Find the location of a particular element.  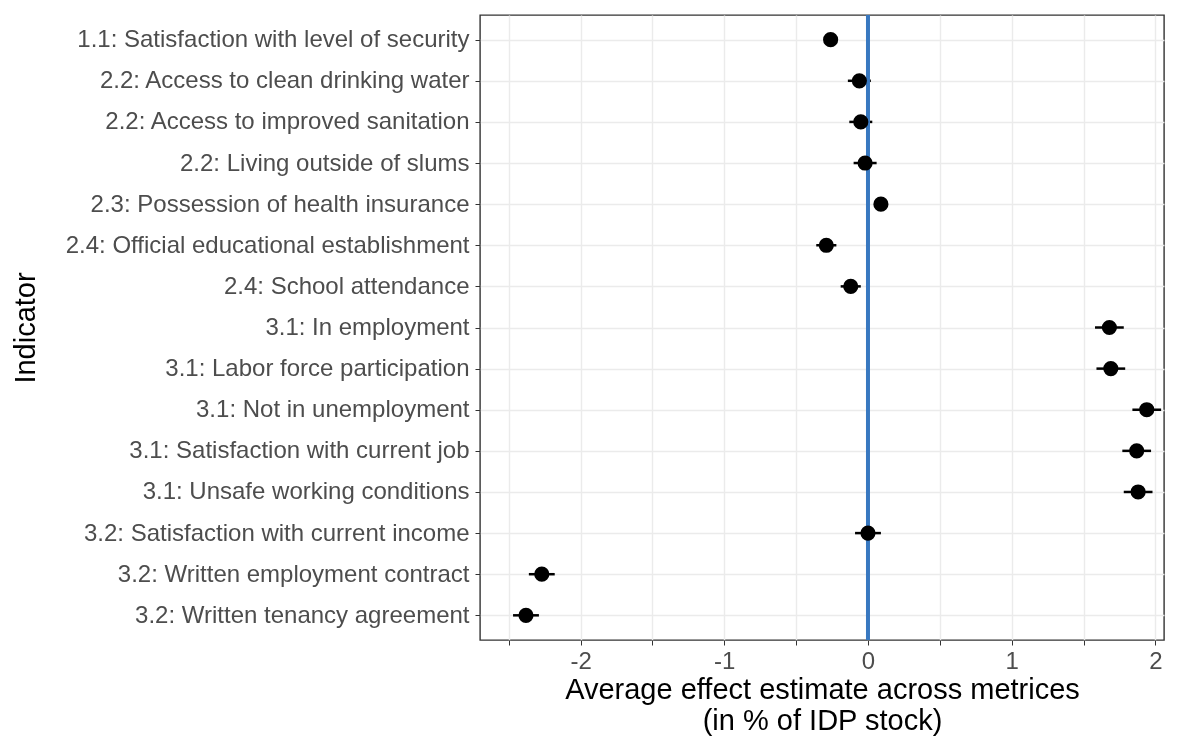

y-tick-label: 3.2: Written employment contract is located at coordinates (293, 573).